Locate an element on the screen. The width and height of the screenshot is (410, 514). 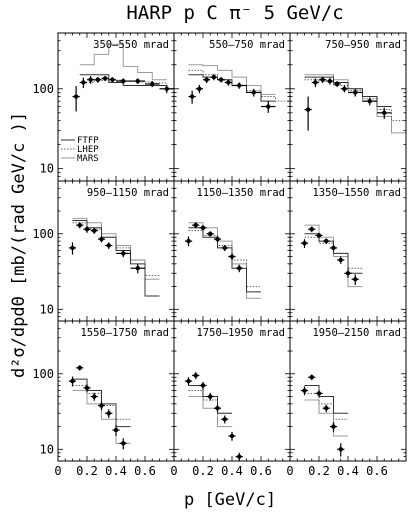
panel-3: 750–950 mrad is located at coordinates (348, 107).